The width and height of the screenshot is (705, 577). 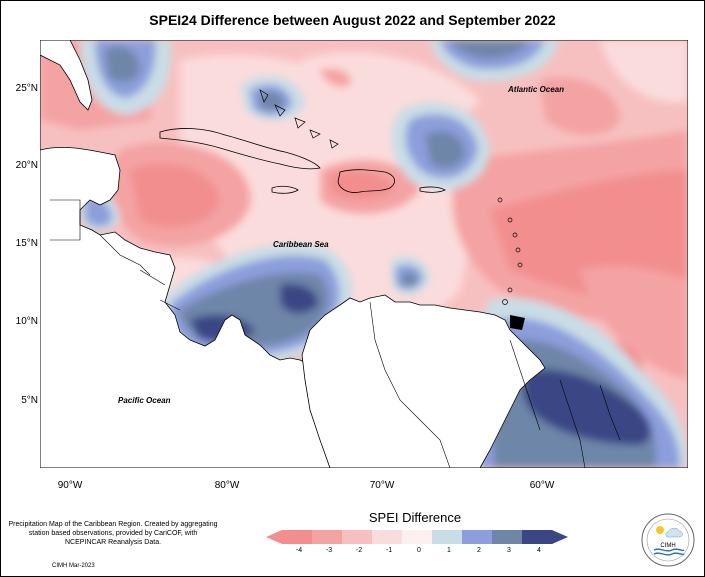 What do you see at coordinates (539, 550) in the screenshot?
I see `legend-tick-label: 4` at bounding box center [539, 550].